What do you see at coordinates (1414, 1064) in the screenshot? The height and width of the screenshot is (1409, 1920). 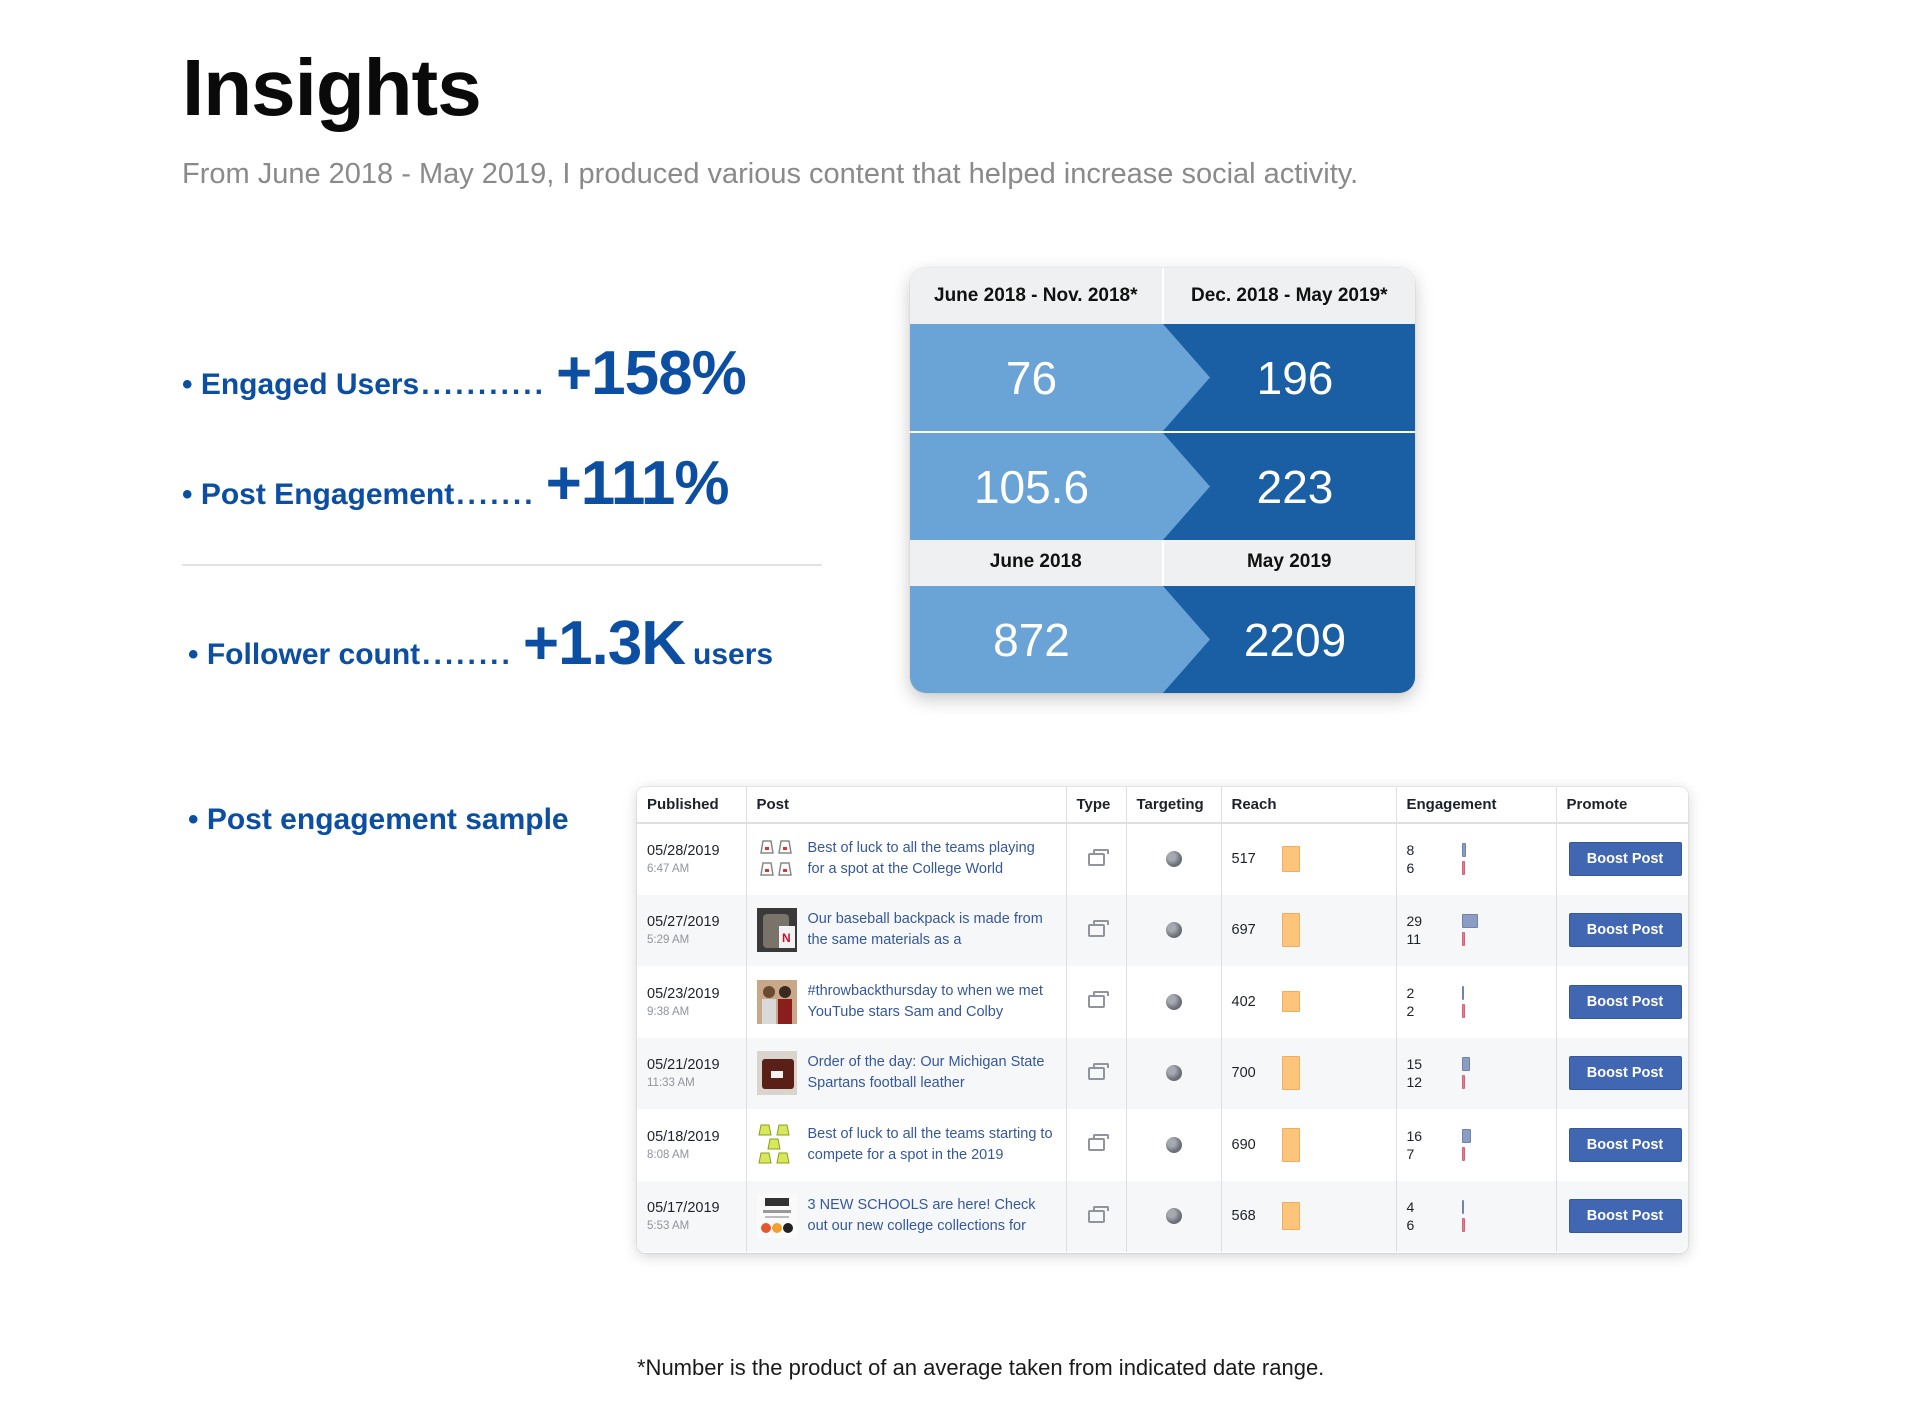 I see `engagement-clicks: 15` at bounding box center [1414, 1064].